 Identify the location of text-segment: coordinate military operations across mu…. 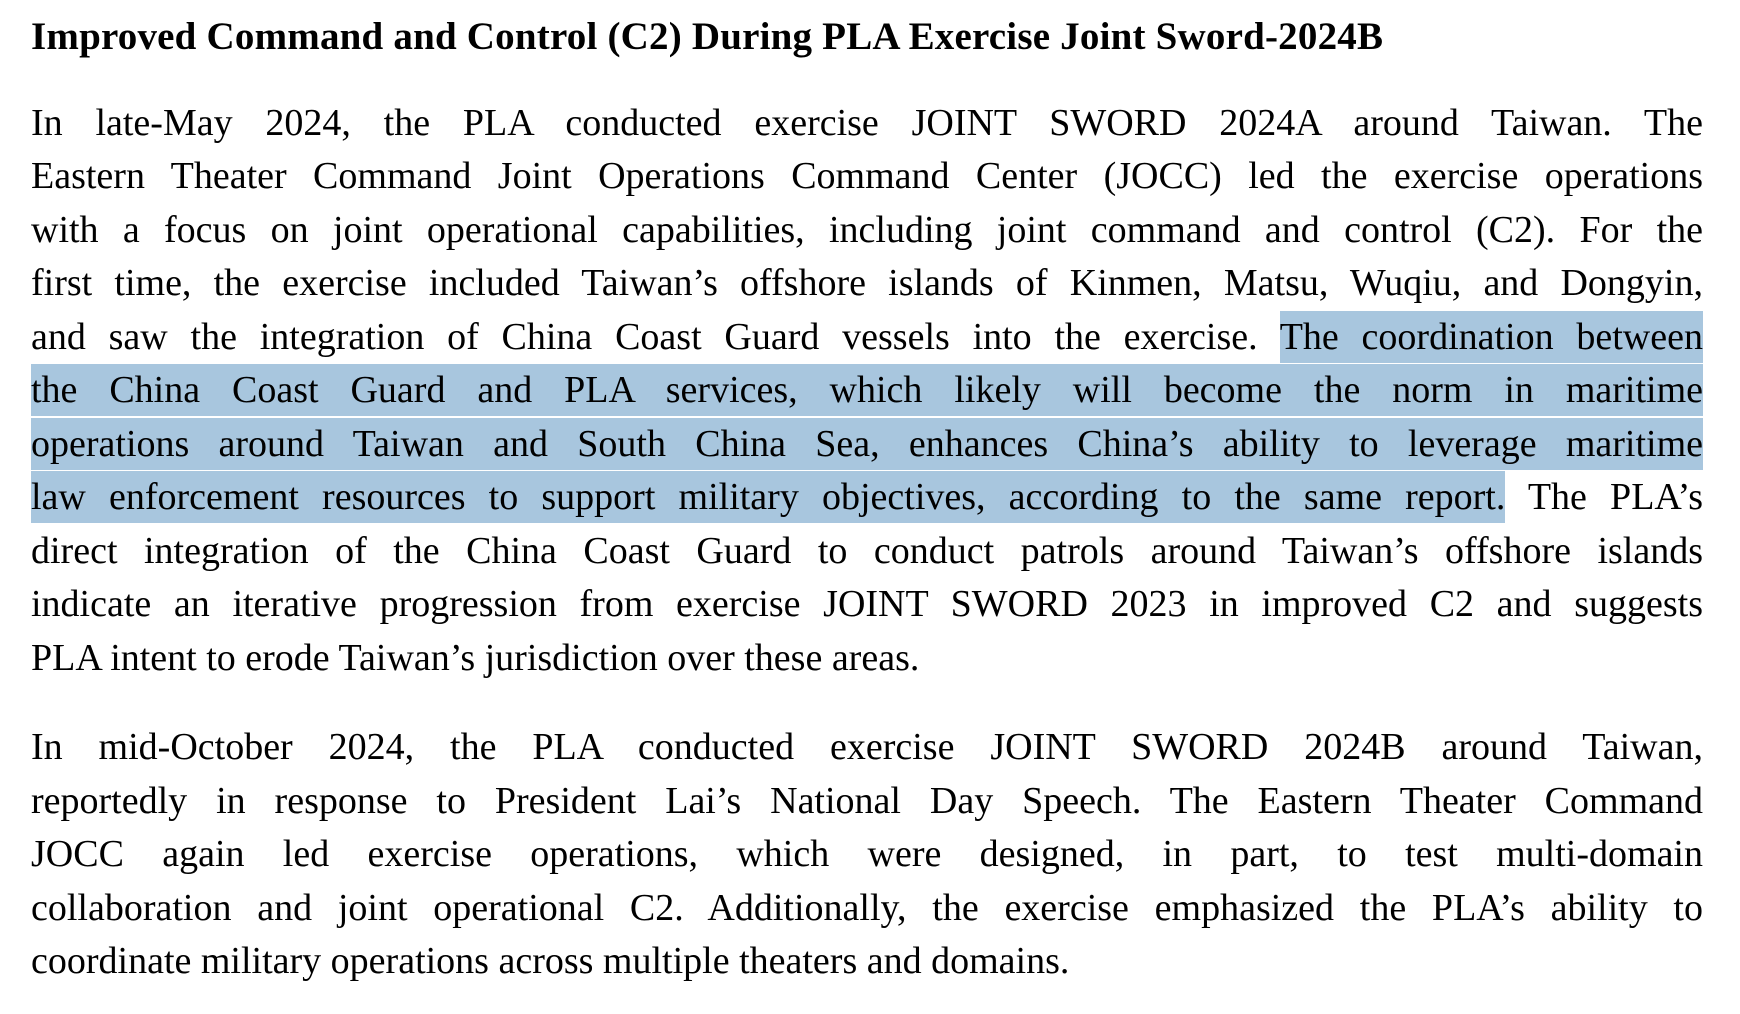
(550, 961).